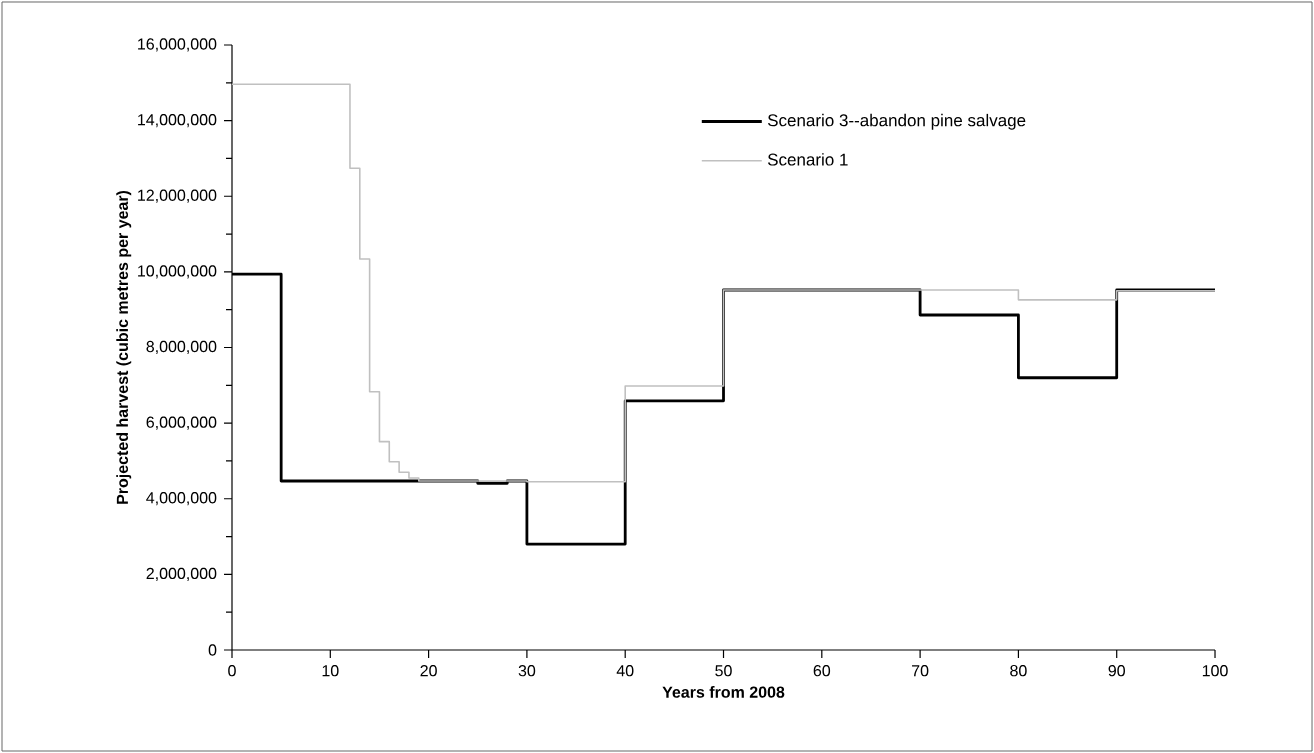 The width and height of the screenshot is (1314, 753). I want to click on x-tick-label: 0, so click(232, 671).